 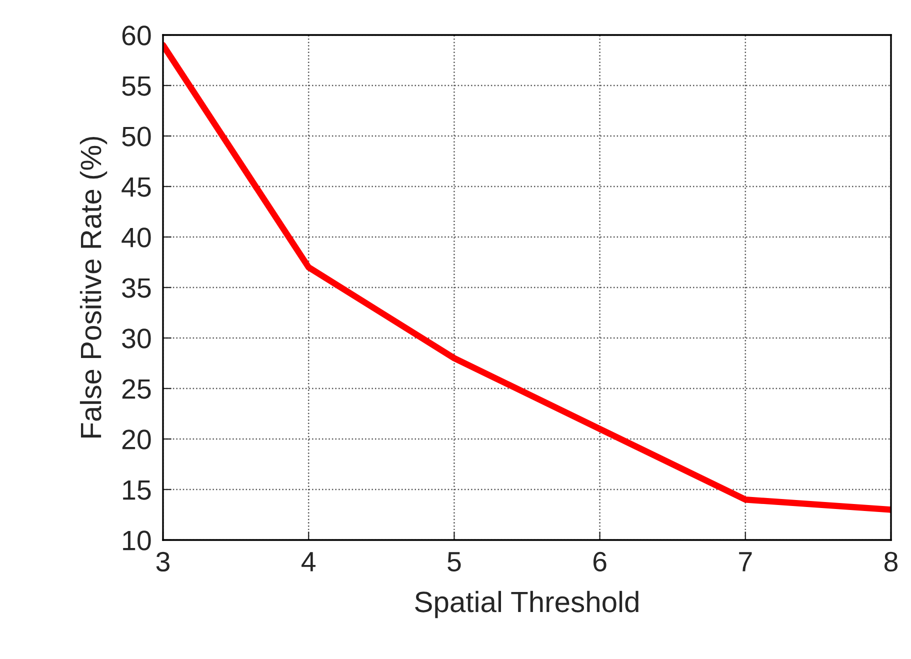 I want to click on y-axis-title: False Positive Rate (%), so click(x=94, y=287).